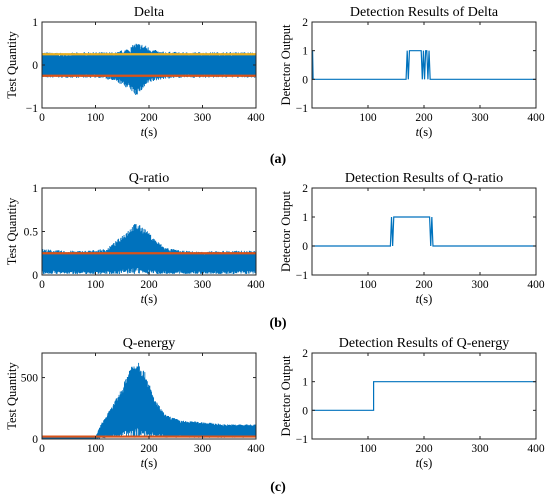 The width and height of the screenshot is (550, 498). Describe the element at coordinates (424, 178) in the screenshot. I see `chart-title: Detection Results of Q-ratio` at that location.